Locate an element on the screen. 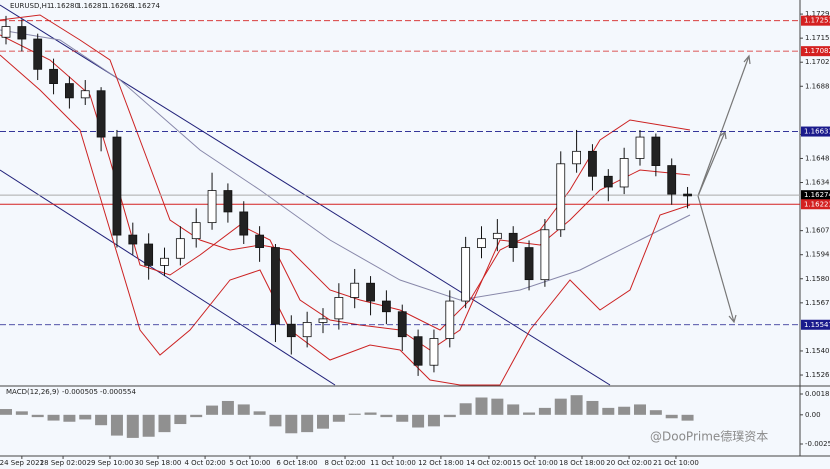  price-label: 1.15547 is located at coordinates (817, 325).